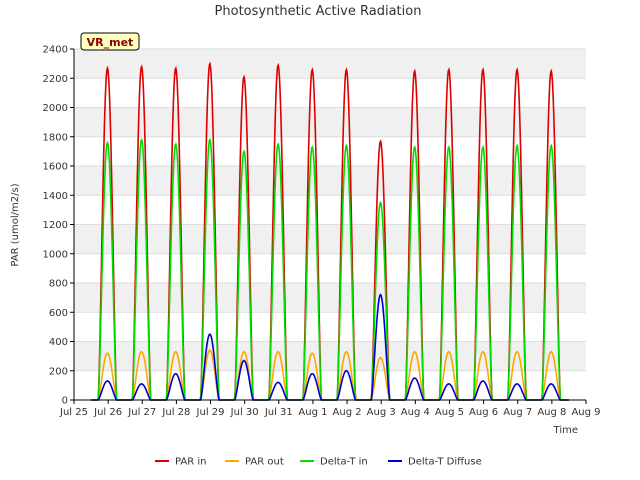  Describe the element at coordinates (55, 254) in the screenshot. I see `y-tick-label: 1000` at that location.